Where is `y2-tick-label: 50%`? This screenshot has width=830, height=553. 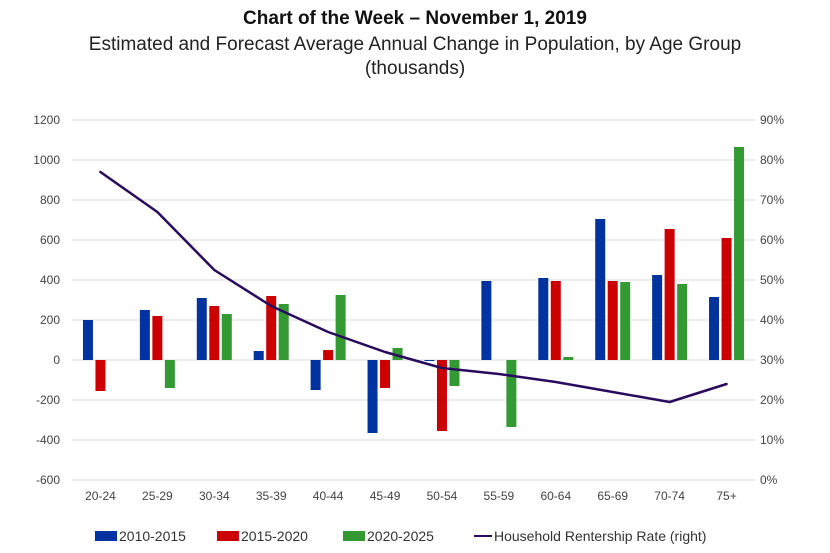 y2-tick-label: 50% is located at coordinates (772, 280).